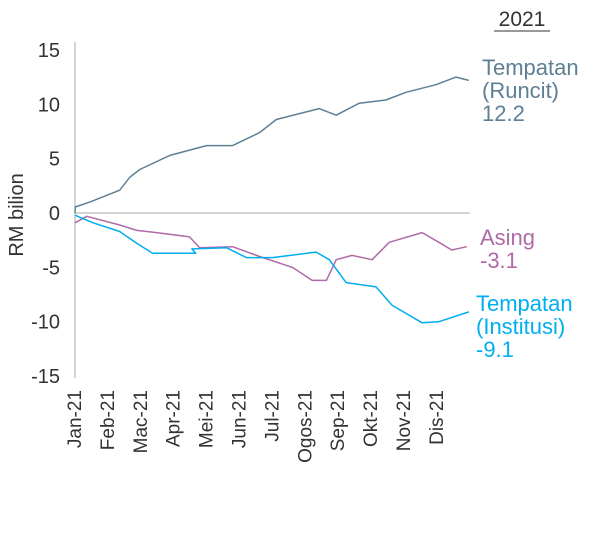  Describe the element at coordinates (507, 237) in the screenshot. I see `series-label: Asing` at that location.